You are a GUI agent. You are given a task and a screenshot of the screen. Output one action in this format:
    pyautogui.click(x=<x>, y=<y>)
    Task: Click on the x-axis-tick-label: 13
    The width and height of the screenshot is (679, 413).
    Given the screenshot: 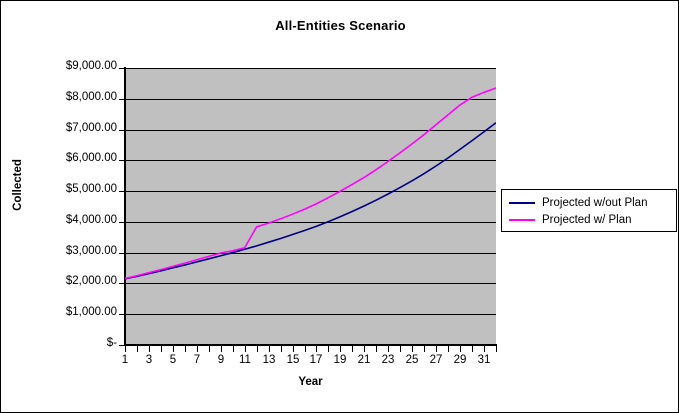 What is the action you would take?
    pyautogui.click(x=269, y=360)
    